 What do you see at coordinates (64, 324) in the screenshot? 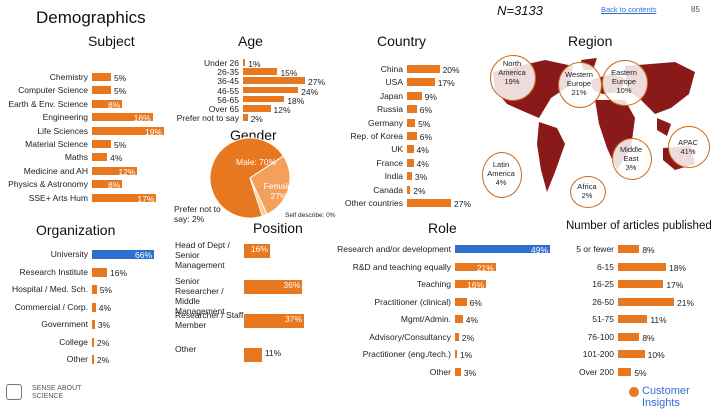
I see `bar-label: Government` at bounding box center [64, 324].